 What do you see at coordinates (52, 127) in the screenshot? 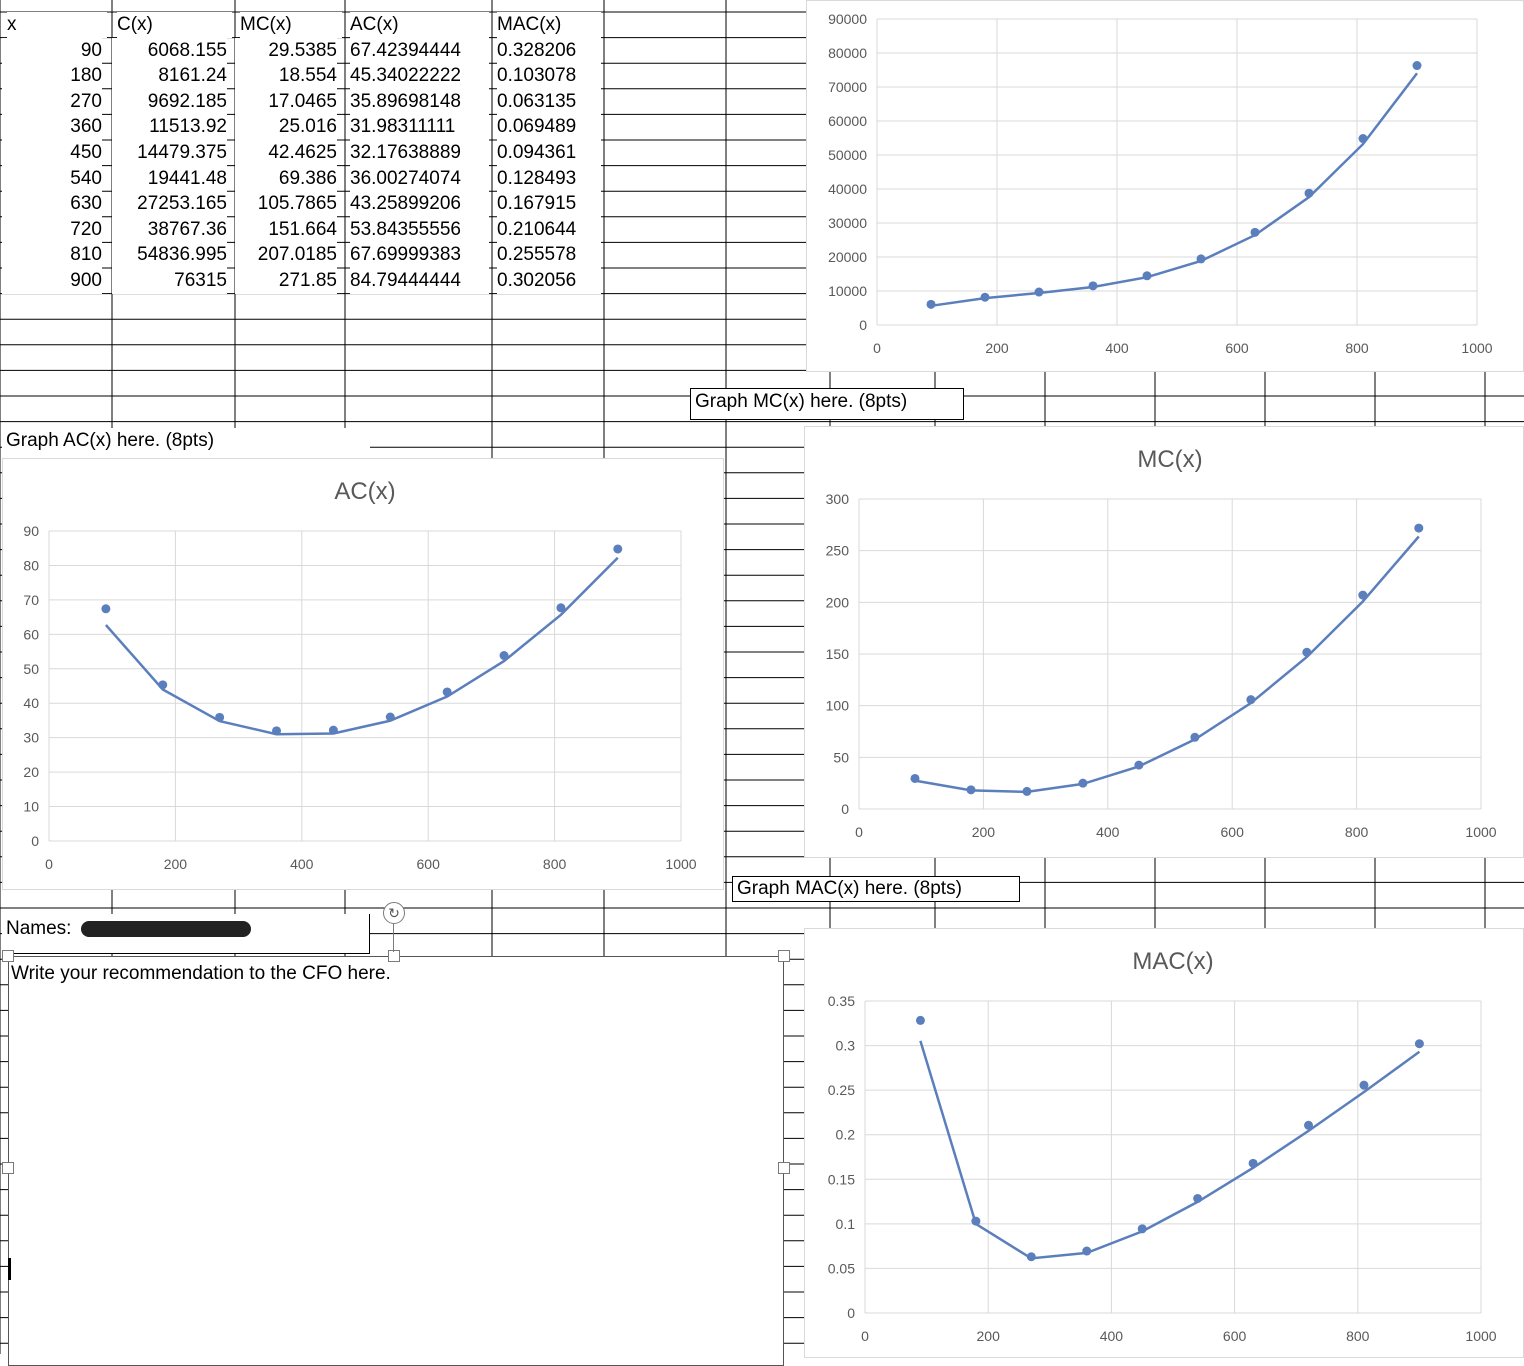
I see `table-cell: 360` at bounding box center [52, 127].